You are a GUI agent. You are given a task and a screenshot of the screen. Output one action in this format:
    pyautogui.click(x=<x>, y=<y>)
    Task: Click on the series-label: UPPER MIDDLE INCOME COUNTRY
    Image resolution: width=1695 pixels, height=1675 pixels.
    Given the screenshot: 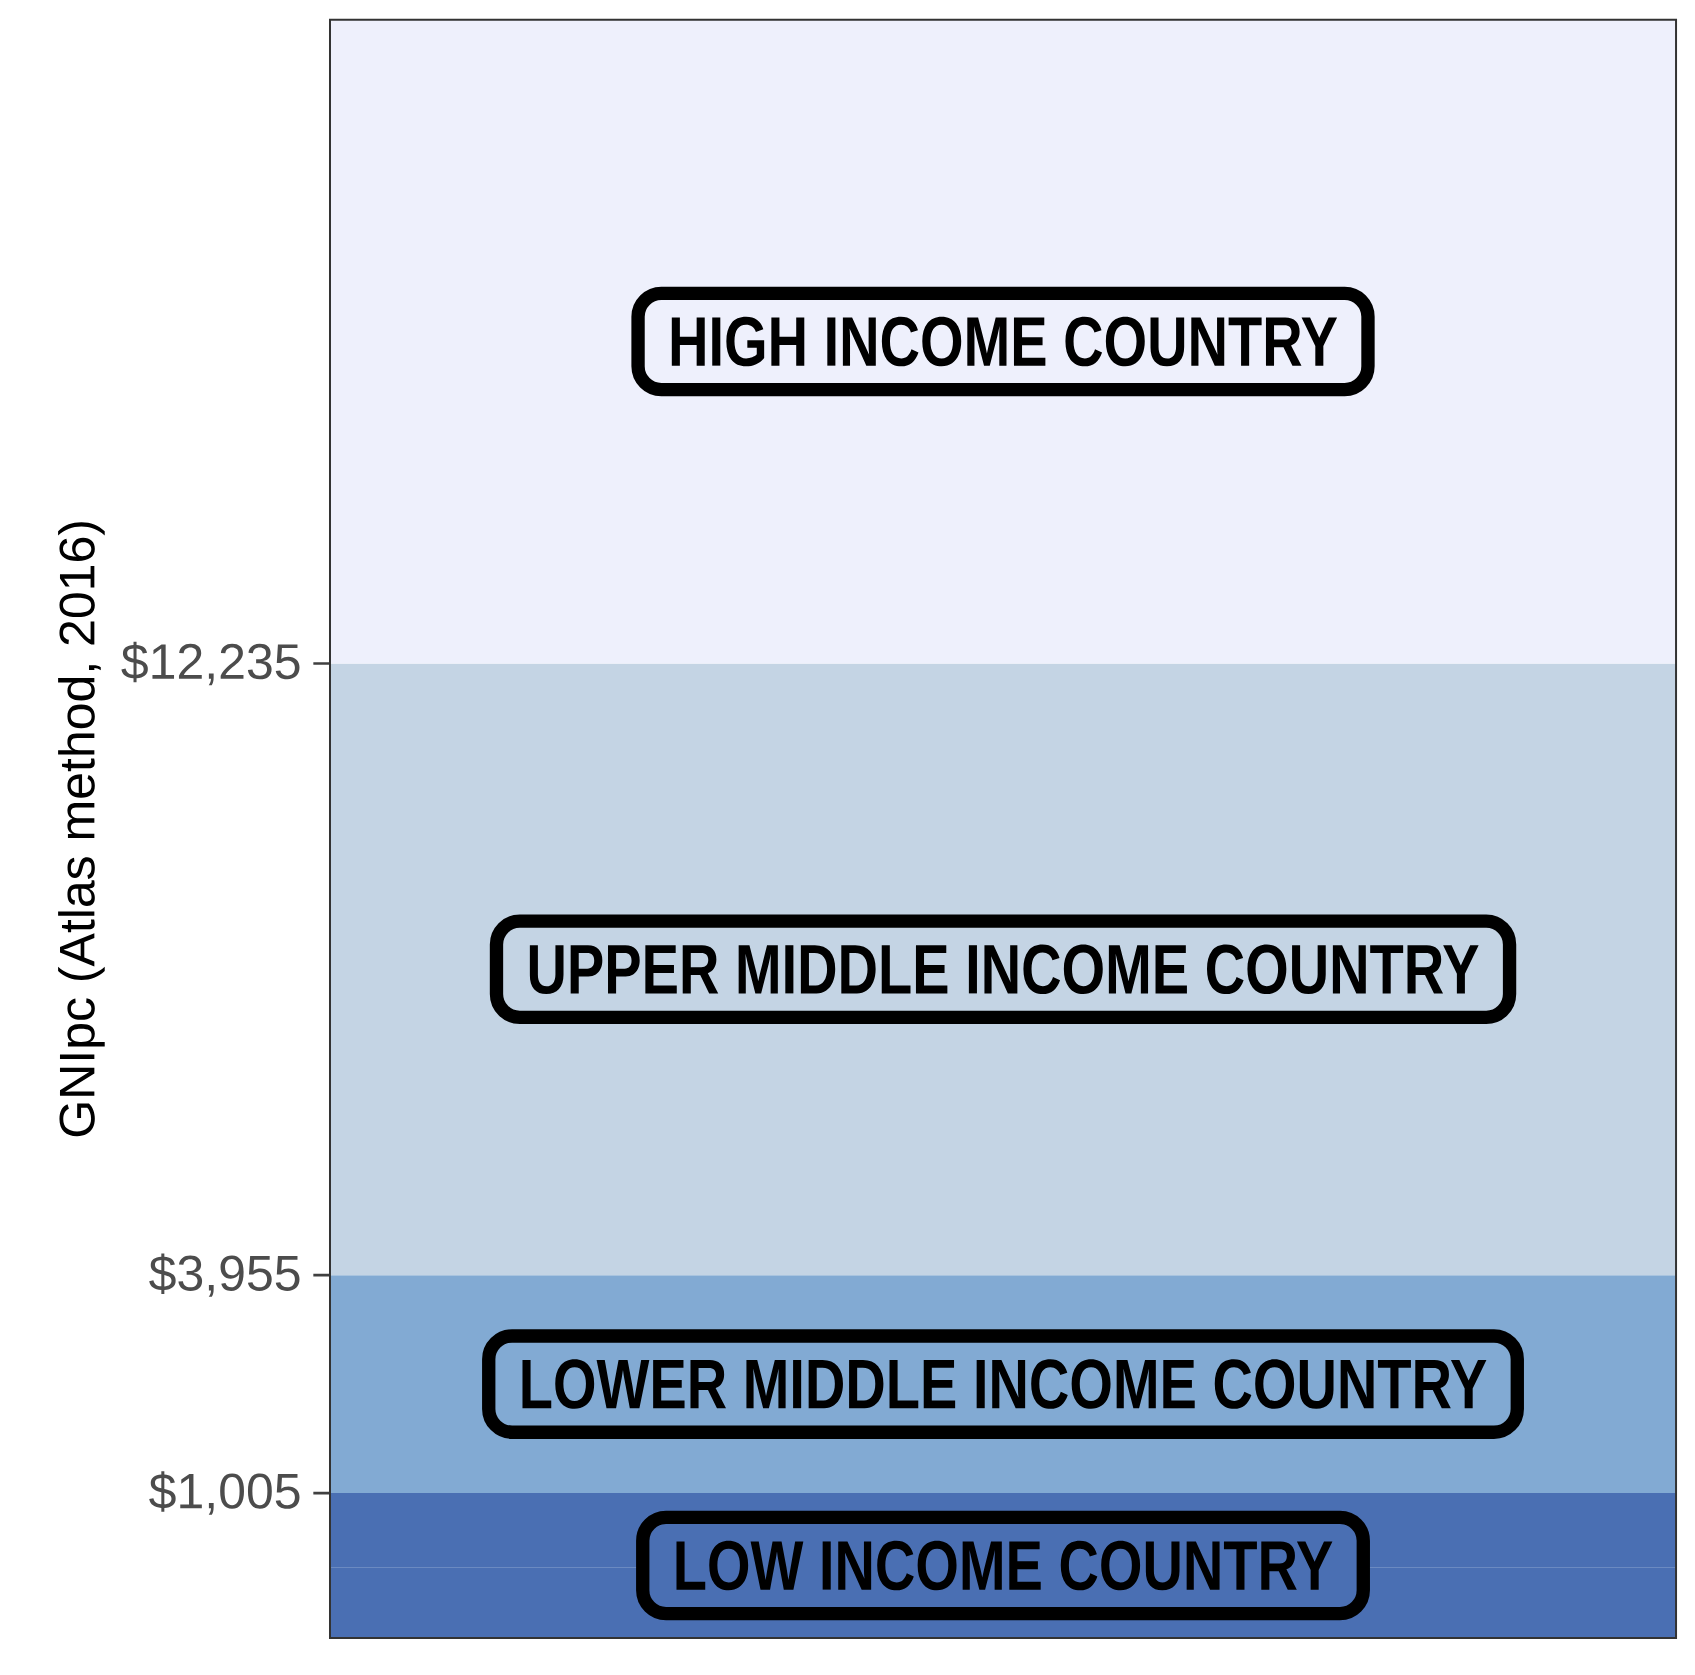 What is the action you would take?
    pyautogui.click(x=1004, y=969)
    